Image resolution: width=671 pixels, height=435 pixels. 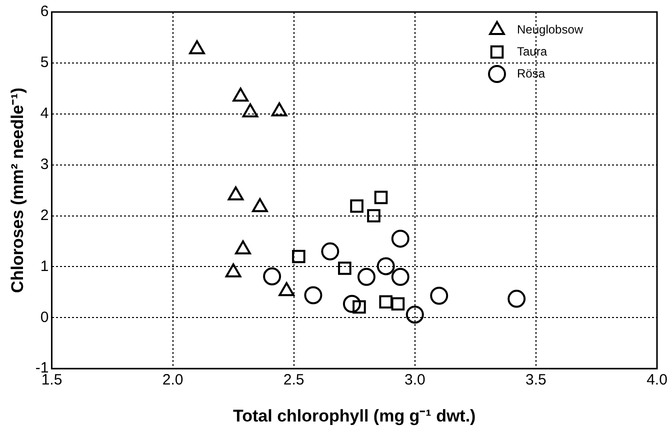 What do you see at coordinates (44, 266) in the screenshot?
I see `y-tick-label: 1` at bounding box center [44, 266].